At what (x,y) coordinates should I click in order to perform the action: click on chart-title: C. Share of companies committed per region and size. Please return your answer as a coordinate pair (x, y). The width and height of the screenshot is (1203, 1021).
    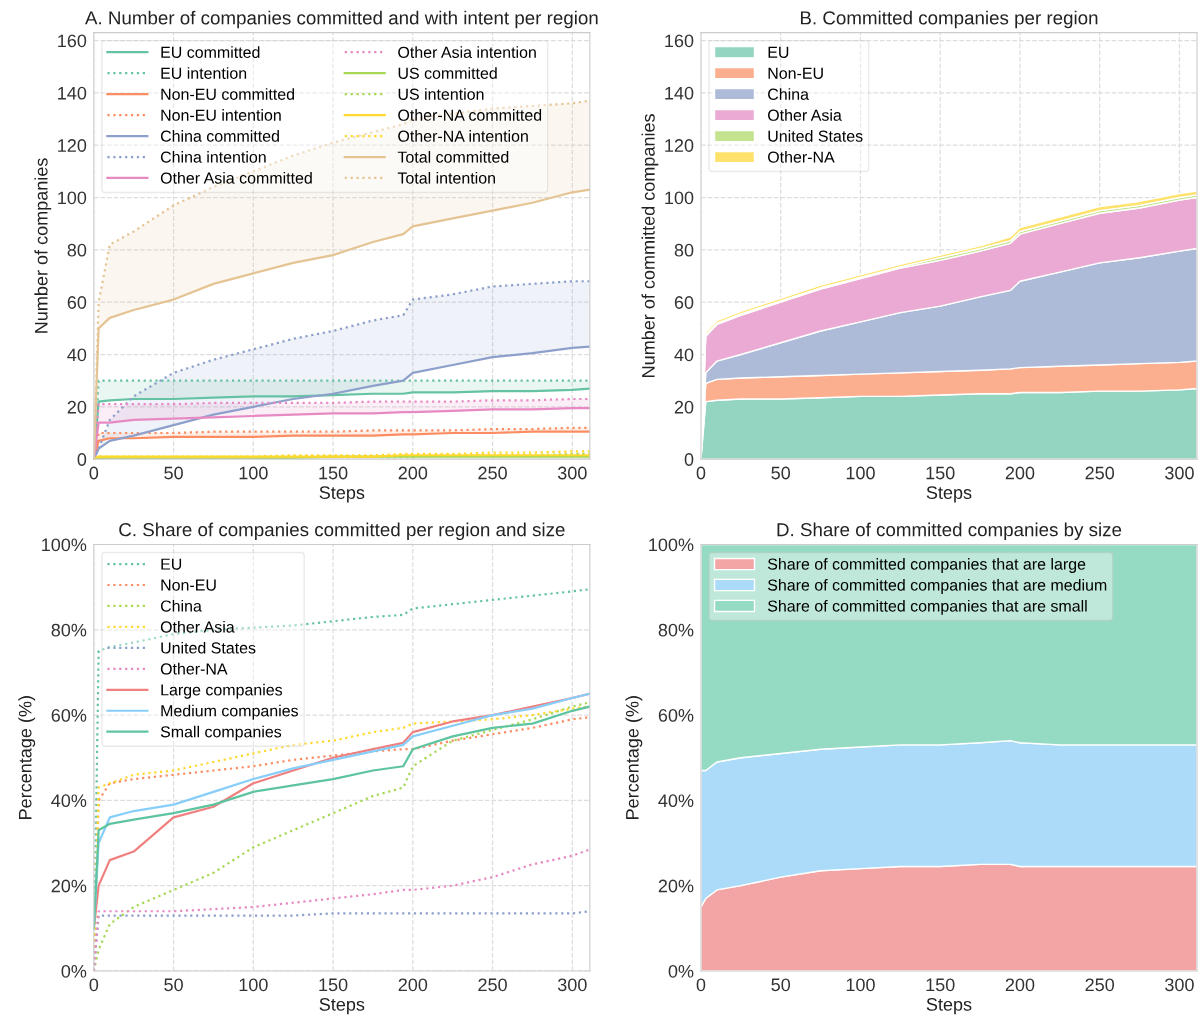
    Looking at the image, I should click on (342, 531).